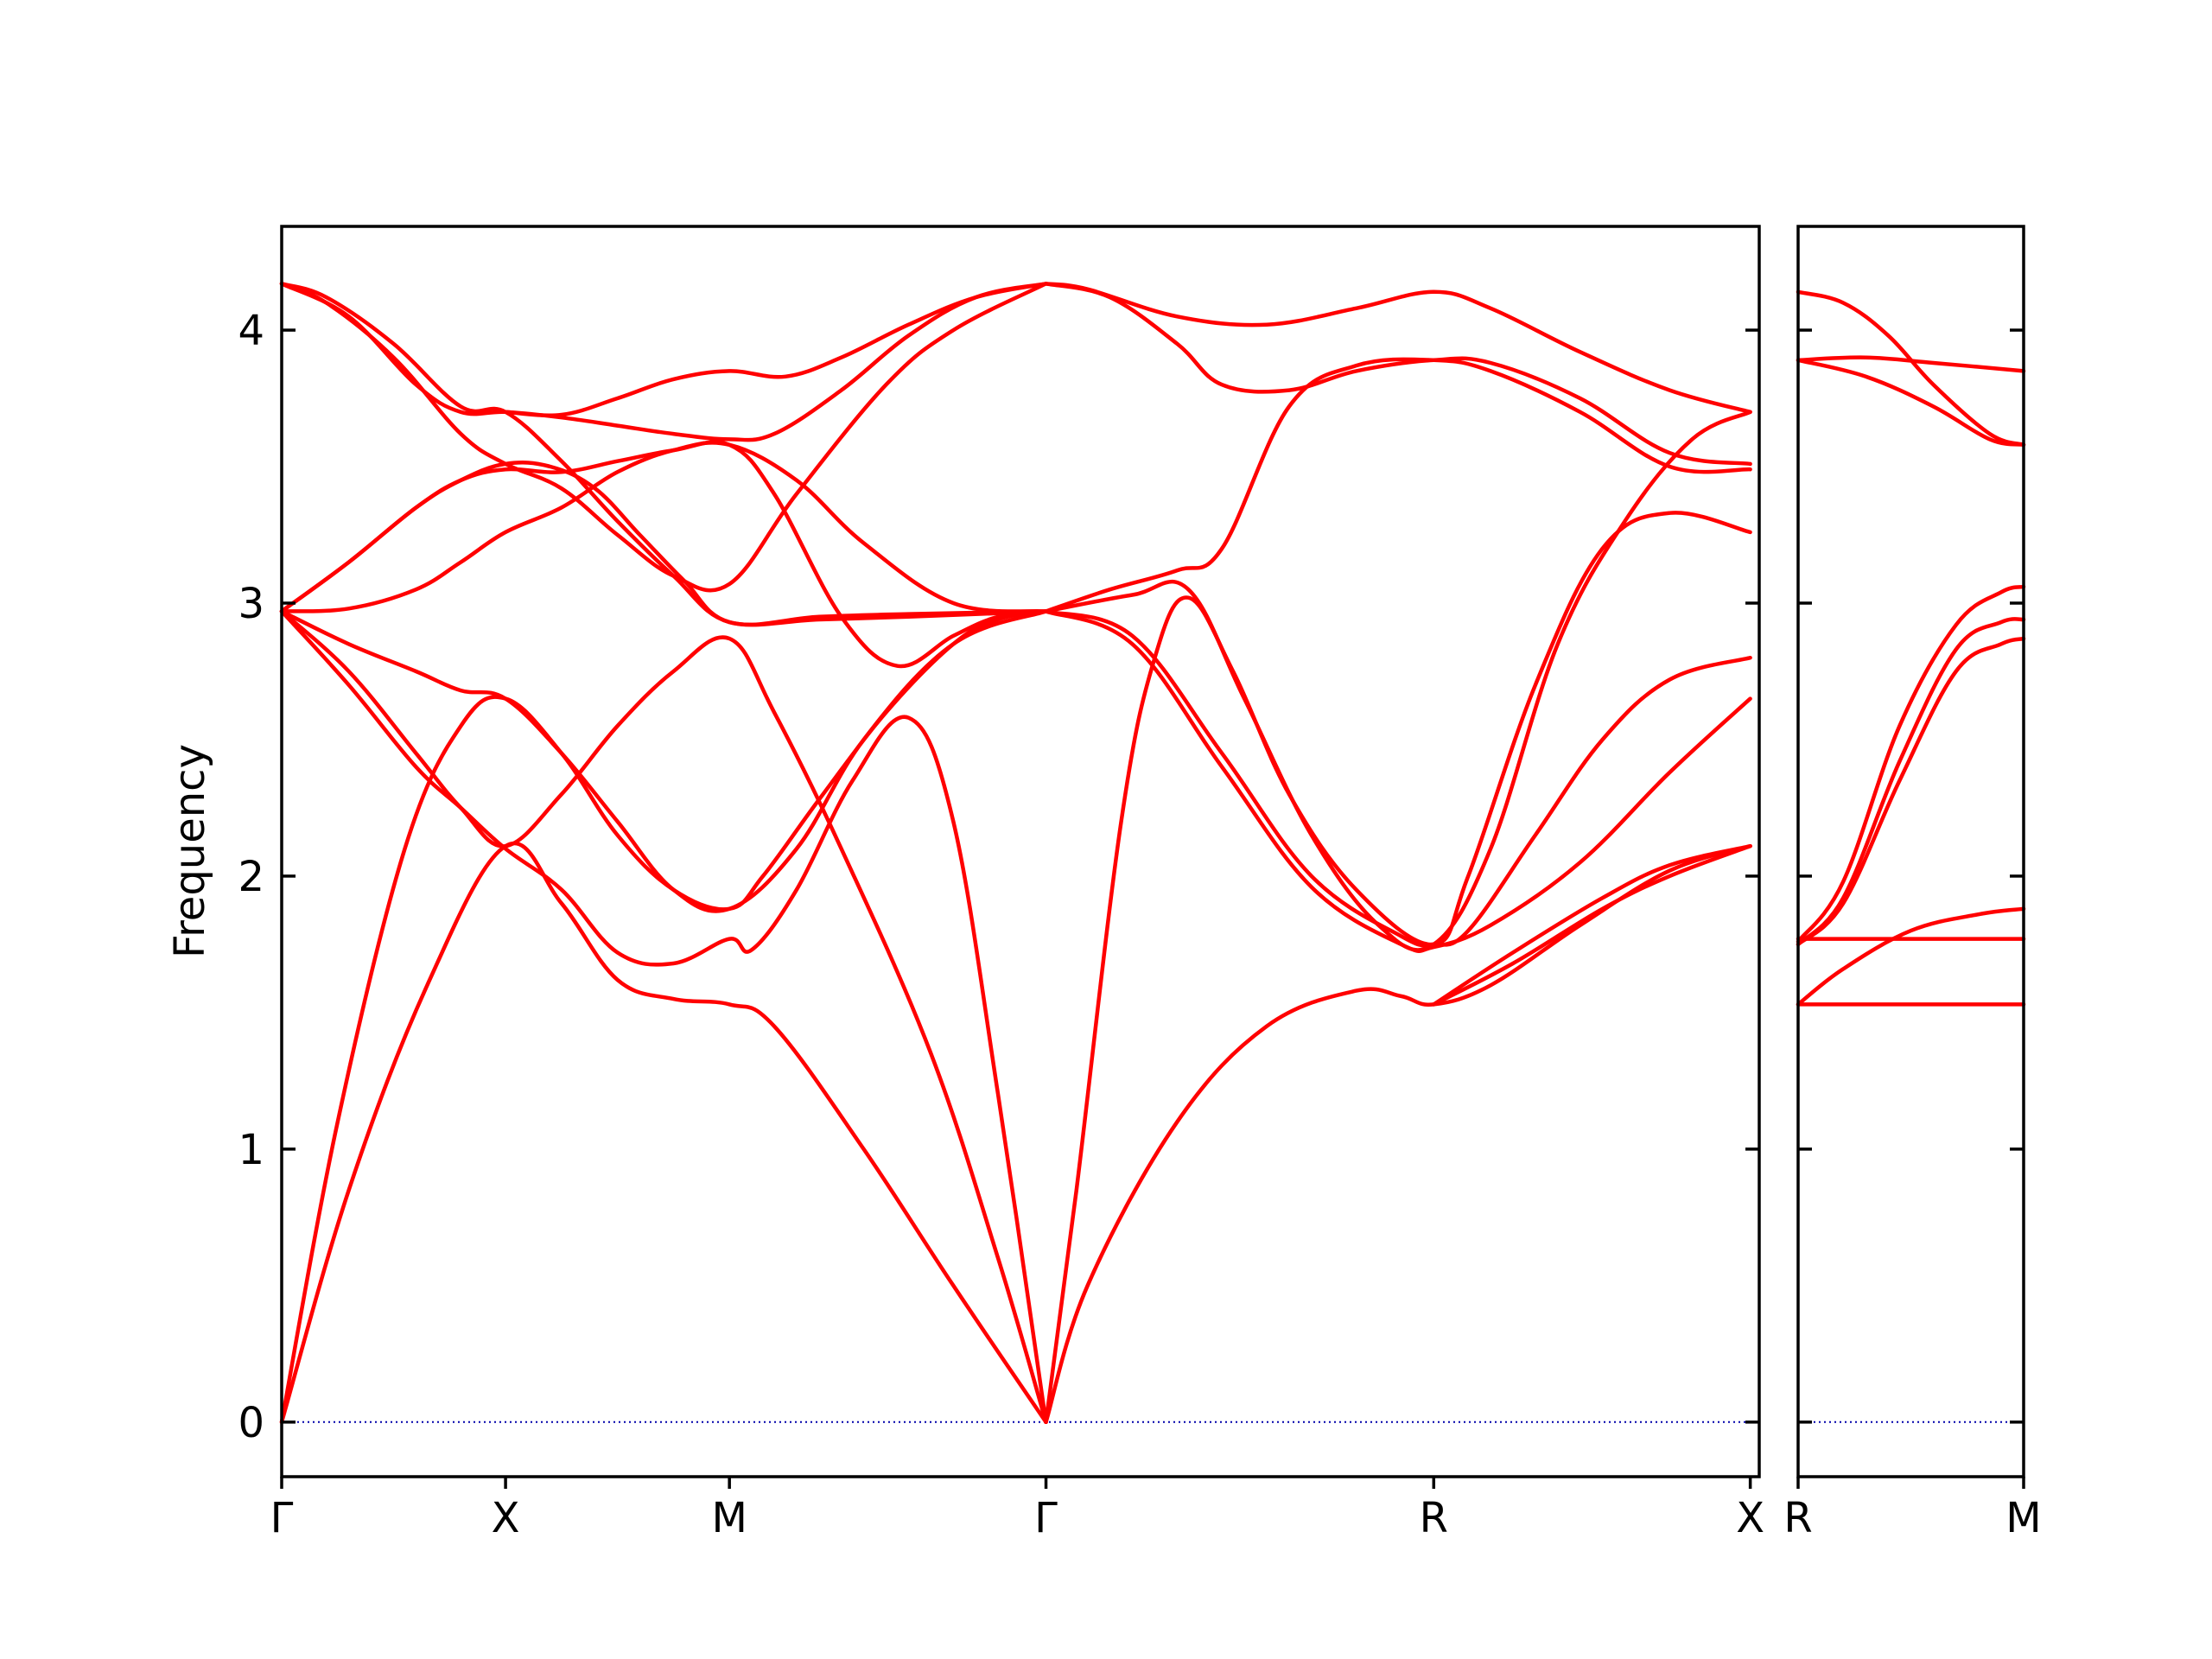  I want to click on x-tick-label-side-1: M, so click(2023, 1518).